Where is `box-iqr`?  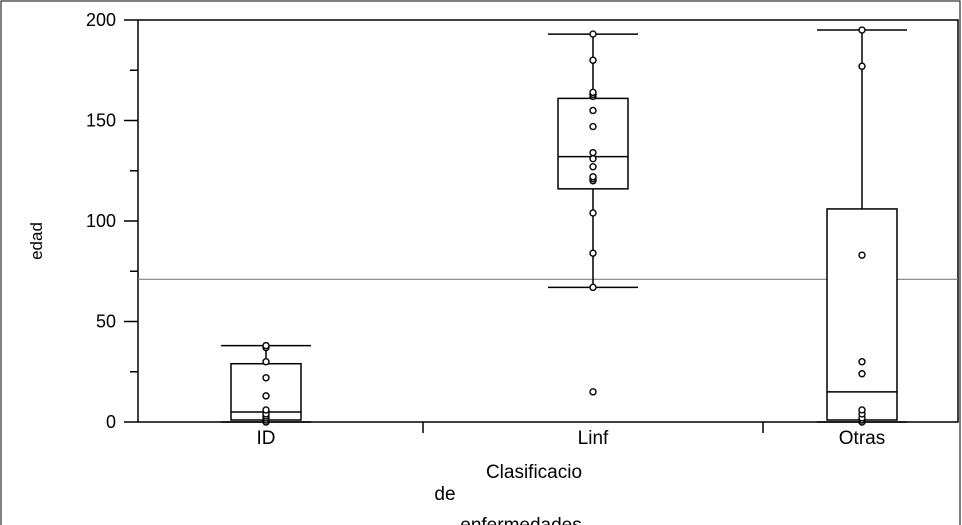 box-iqr is located at coordinates (862, 314).